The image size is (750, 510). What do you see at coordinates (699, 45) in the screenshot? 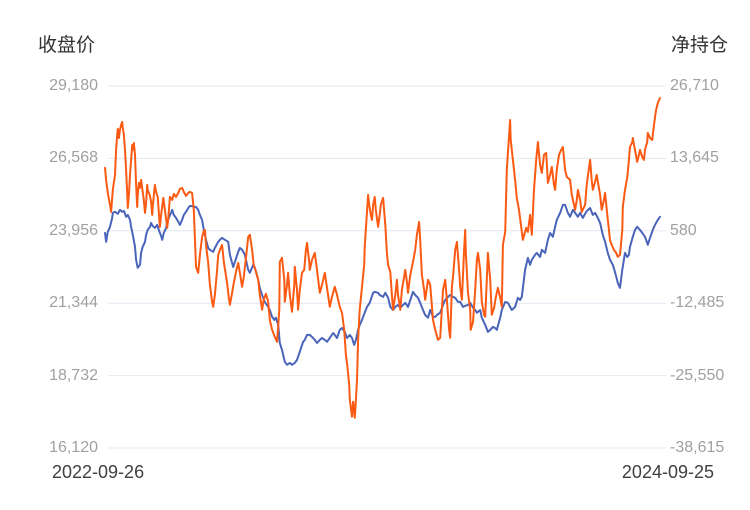
I see `right-axis-title: 净持仓` at bounding box center [699, 45].